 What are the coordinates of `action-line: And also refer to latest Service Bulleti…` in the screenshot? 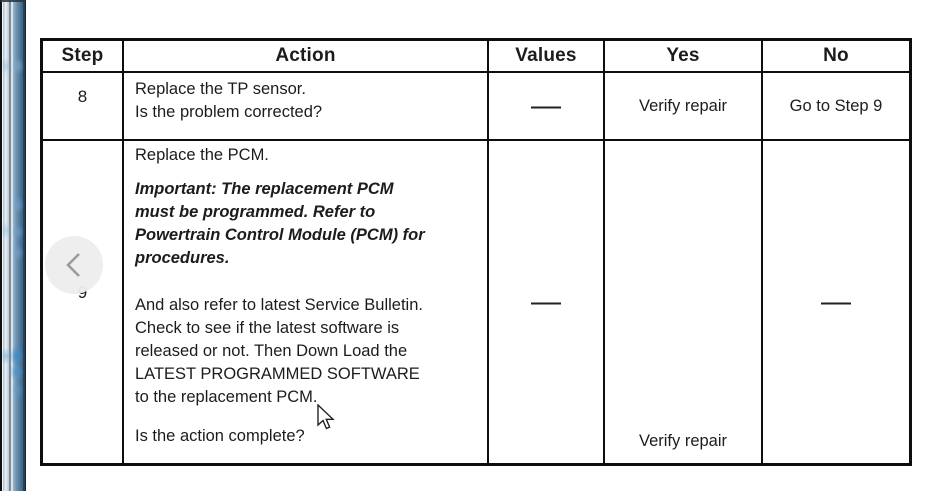 It's located at (279, 305).